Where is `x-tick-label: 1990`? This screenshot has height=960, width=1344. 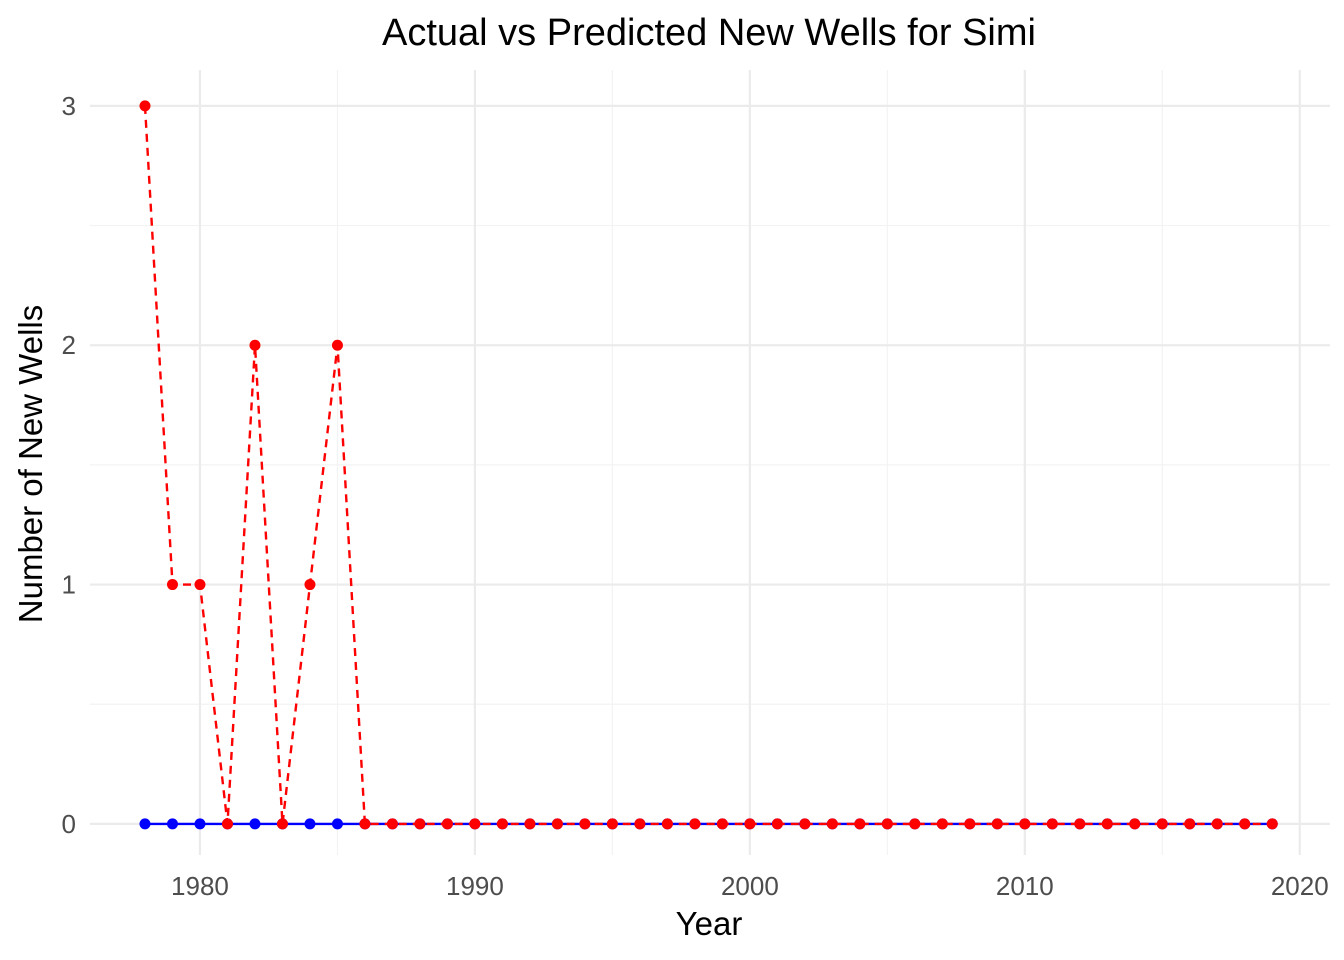 x-tick-label: 1990 is located at coordinates (475, 886).